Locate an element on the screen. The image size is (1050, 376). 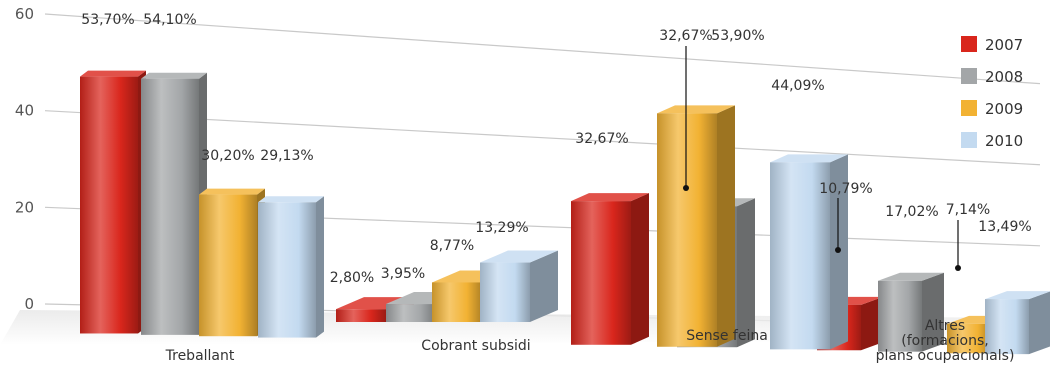
category-label: Sense feina is located at coordinates (727, 336).